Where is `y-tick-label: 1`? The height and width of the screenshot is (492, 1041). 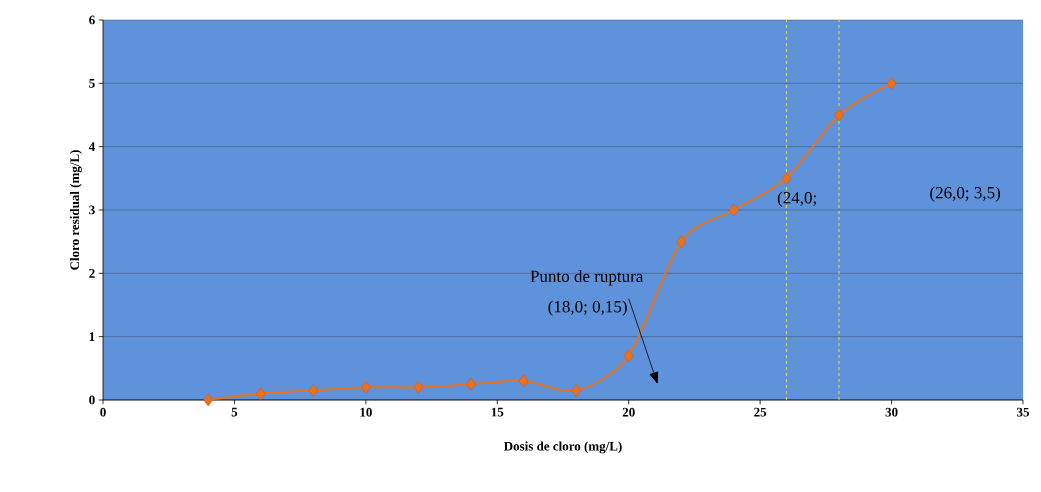 y-tick-label: 1 is located at coordinates (92, 336).